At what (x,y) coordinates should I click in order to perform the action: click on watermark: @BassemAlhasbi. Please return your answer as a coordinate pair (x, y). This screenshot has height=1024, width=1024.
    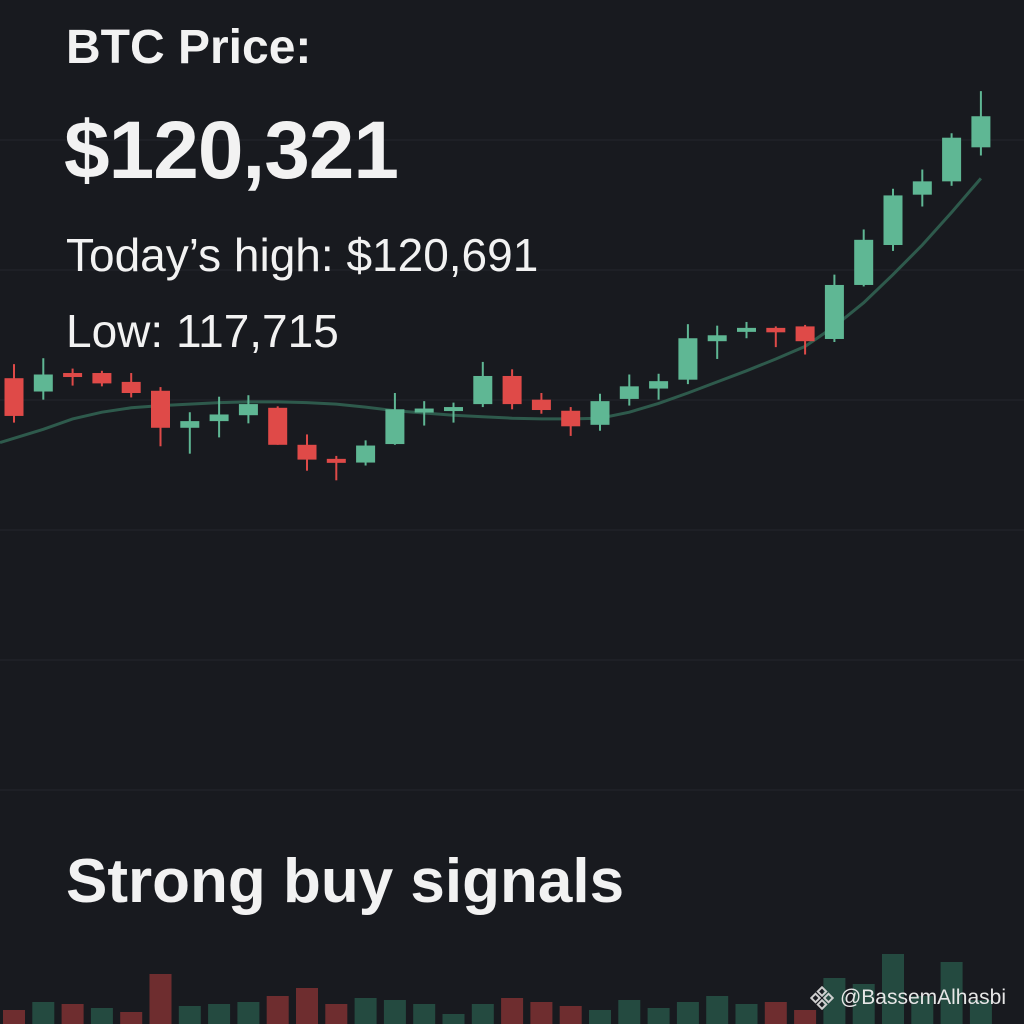
    Looking at the image, I should click on (907, 998).